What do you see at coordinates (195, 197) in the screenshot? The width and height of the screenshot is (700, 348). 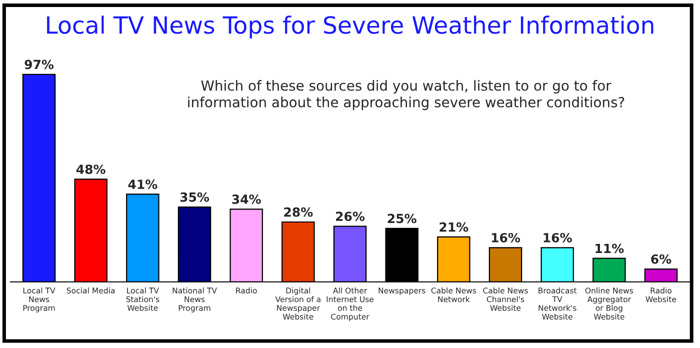 I see `data-label: 35%` at bounding box center [195, 197].